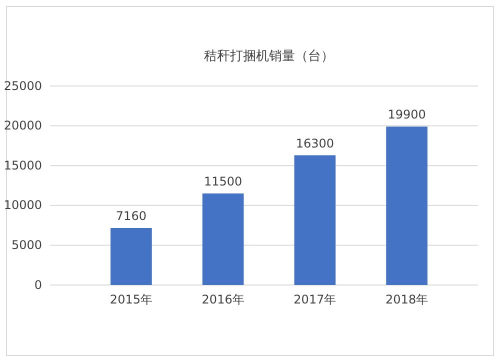 The width and height of the screenshot is (500, 362). Describe the element at coordinates (407, 115) in the screenshot. I see `data-label: 19900` at that location.